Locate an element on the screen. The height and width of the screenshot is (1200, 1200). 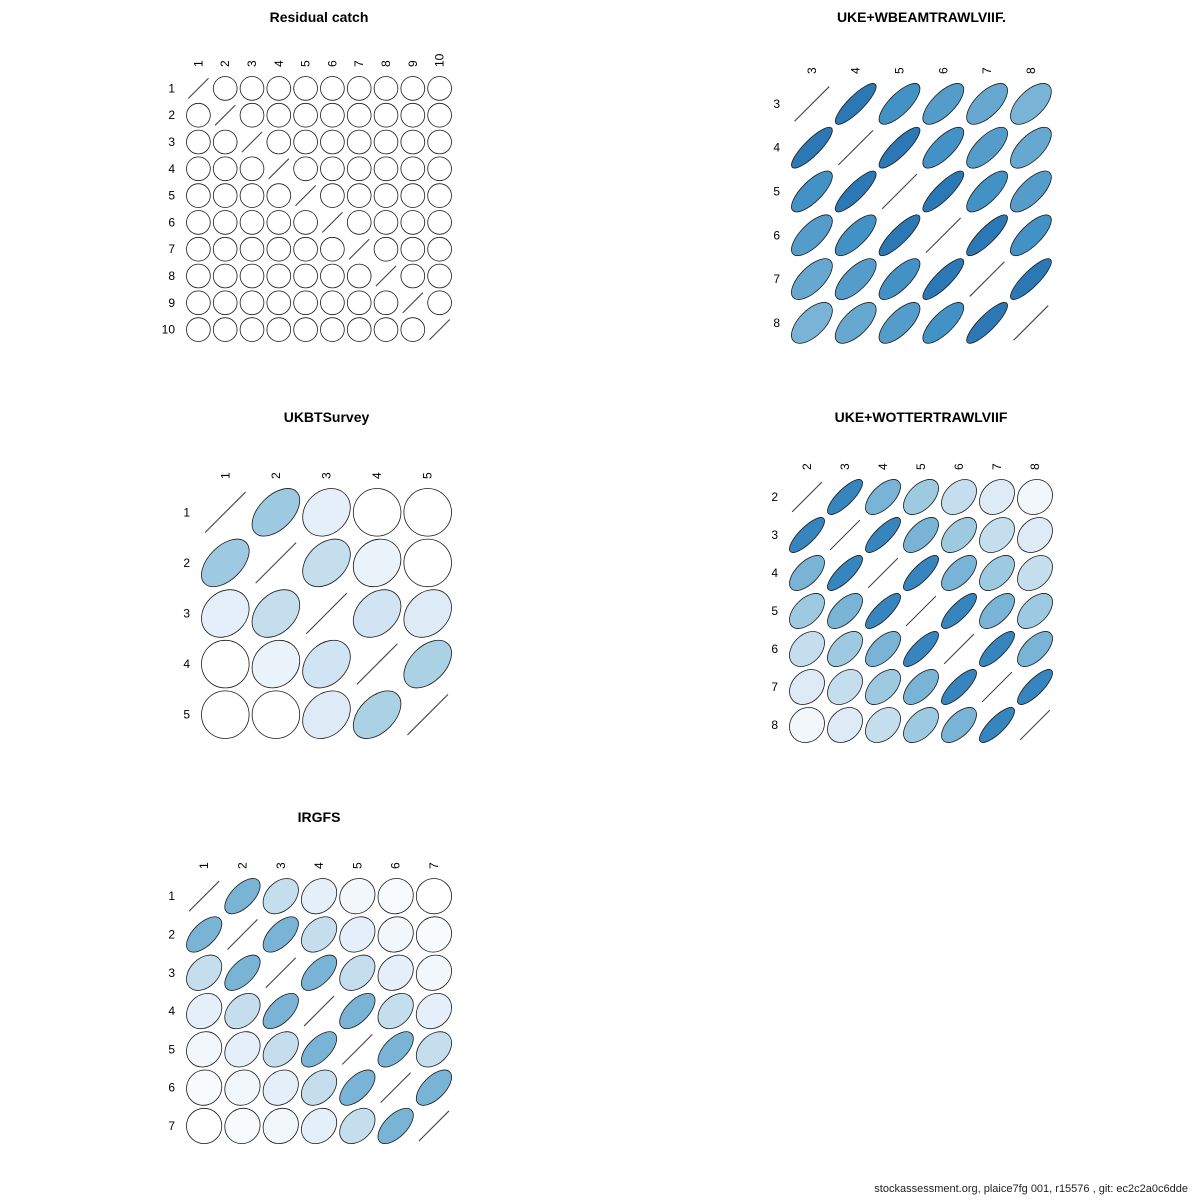
row-label: 3 is located at coordinates (171, 142).